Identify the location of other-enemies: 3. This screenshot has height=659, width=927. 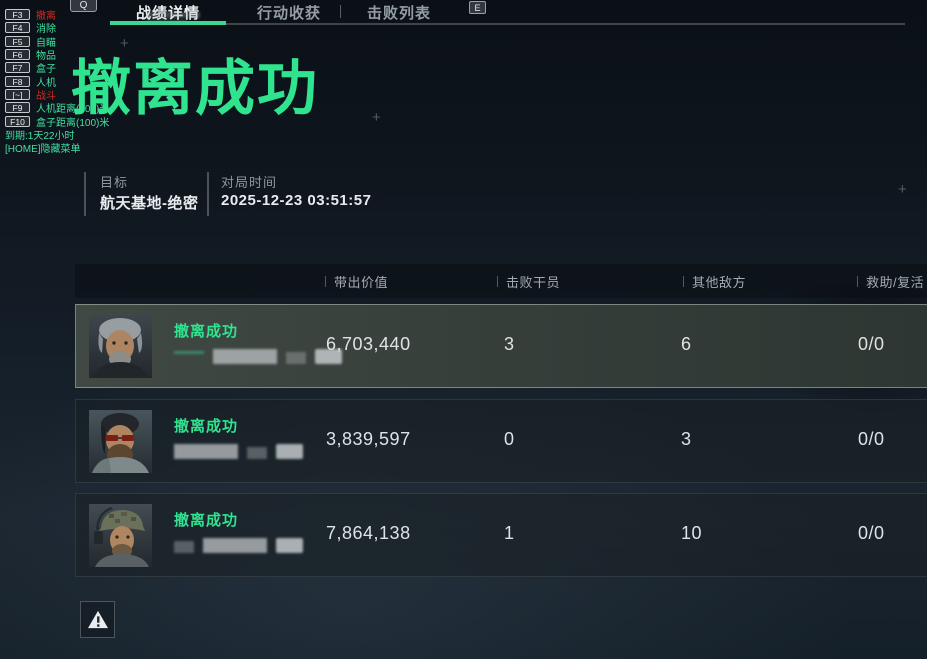
(686, 439).